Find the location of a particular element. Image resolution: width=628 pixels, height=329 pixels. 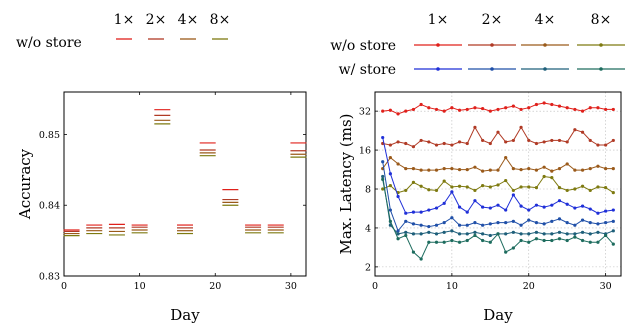

y-tick-label: 8 is located at coordinates (368, 190).